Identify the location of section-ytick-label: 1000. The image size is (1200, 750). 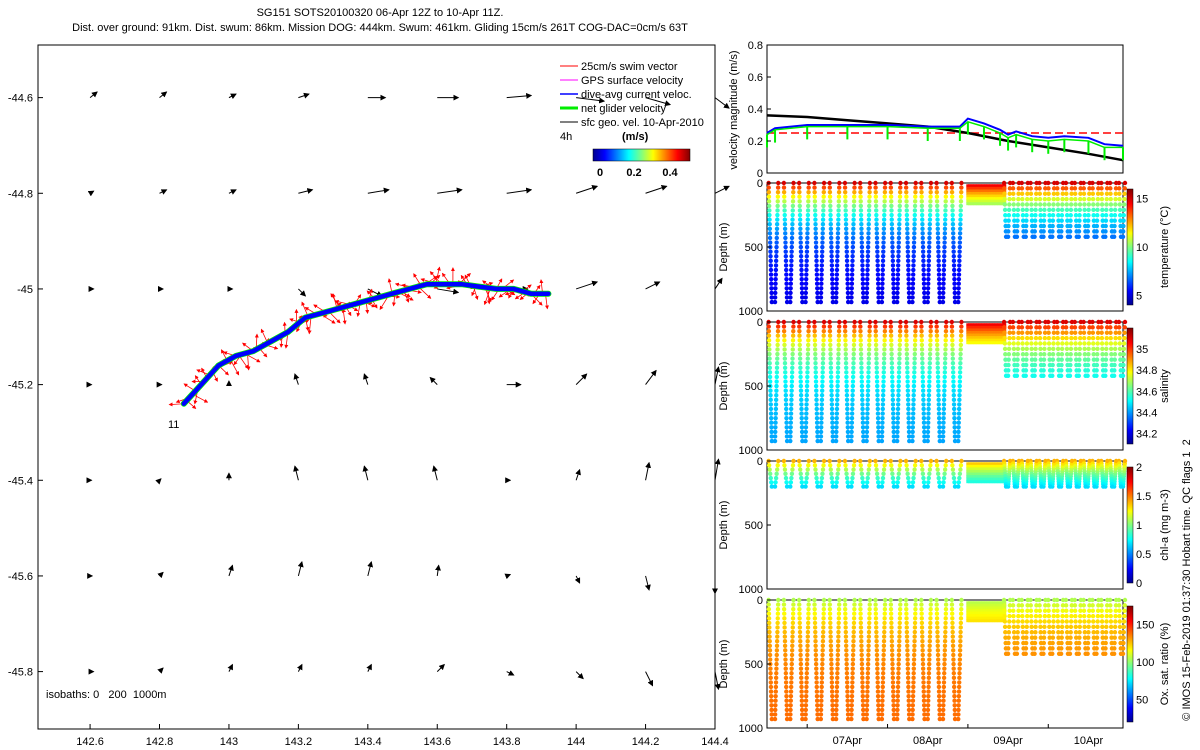
(751, 590).